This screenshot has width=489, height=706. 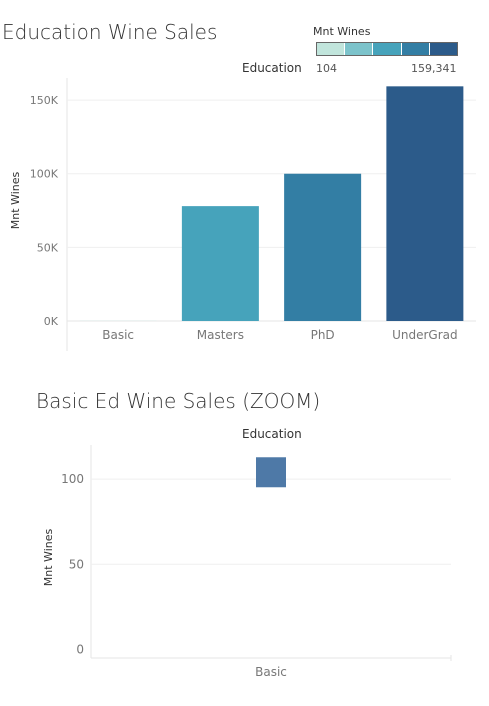 What do you see at coordinates (118, 335) in the screenshot?
I see `x-tick-label: Basic` at bounding box center [118, 335].